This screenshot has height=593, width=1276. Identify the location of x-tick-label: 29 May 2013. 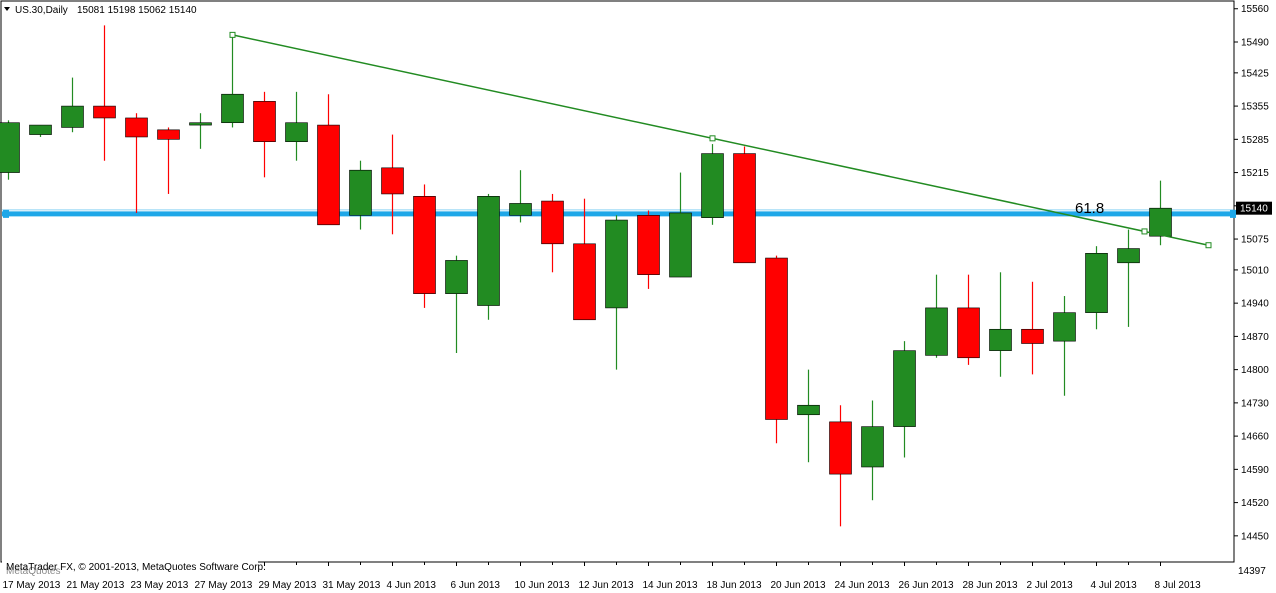
(288, 585).